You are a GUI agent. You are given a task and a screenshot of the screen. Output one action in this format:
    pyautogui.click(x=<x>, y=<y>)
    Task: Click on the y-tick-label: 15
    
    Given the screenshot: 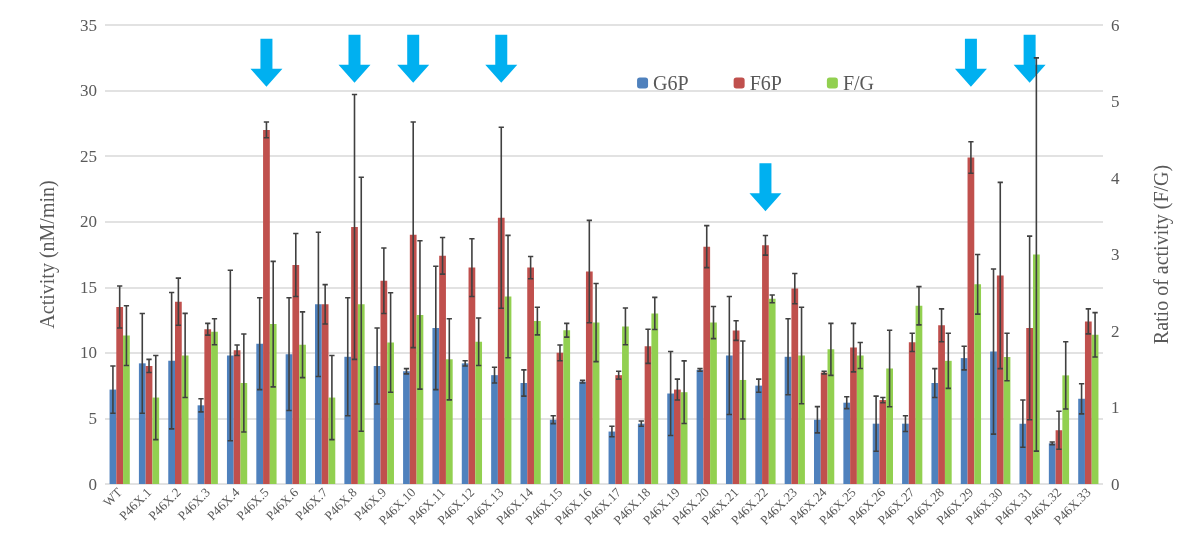 What is the action you would take?
    pyautogui.click(x=88, y=287)
    